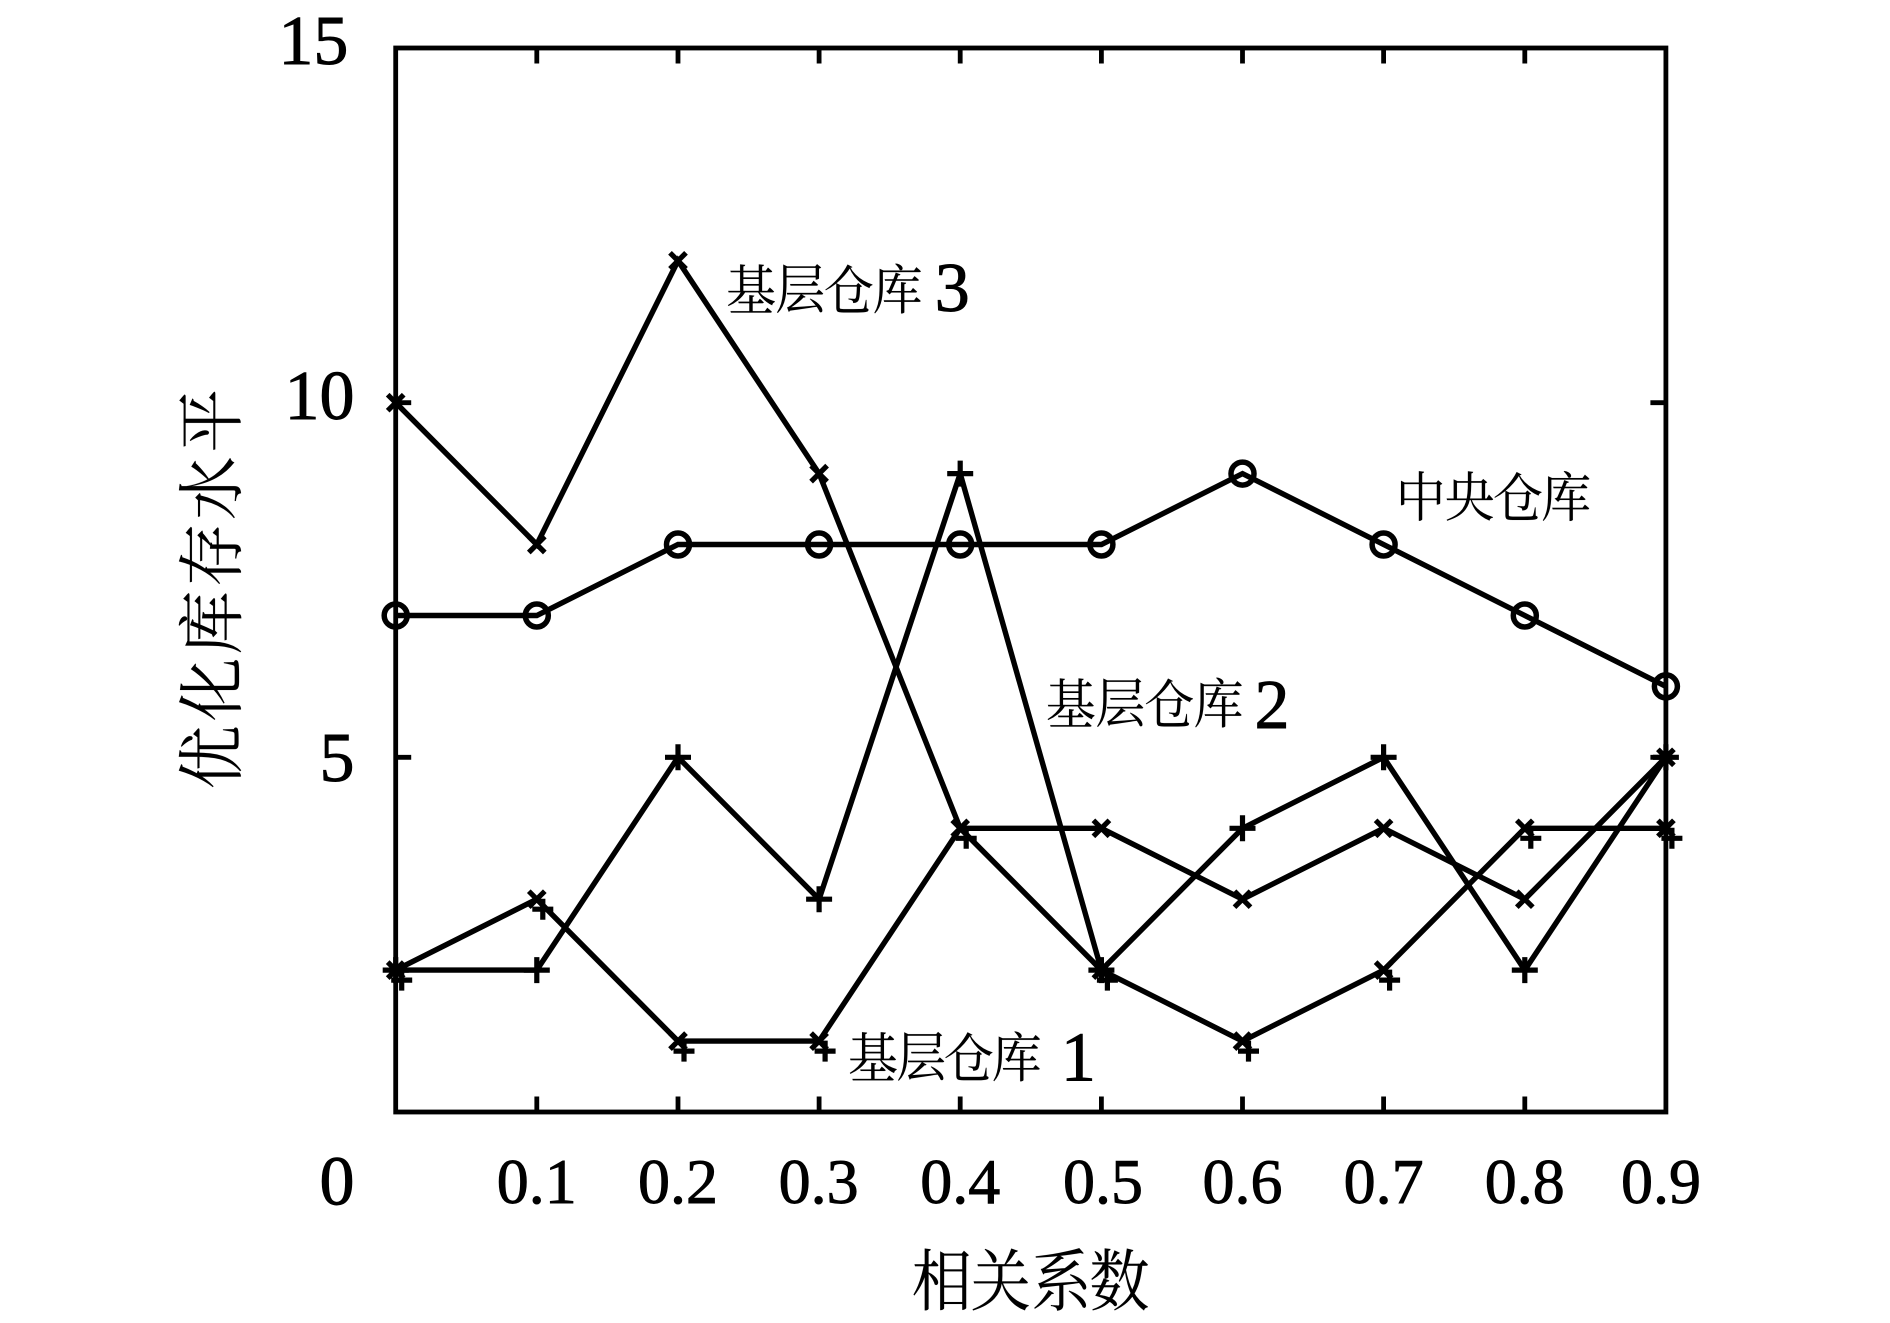 The width and height of the screenshot is (1890, 1323). Describe the element at coordinates (1525, 1181) in the screenshot. I see `svg-text: 0.8` at that location.